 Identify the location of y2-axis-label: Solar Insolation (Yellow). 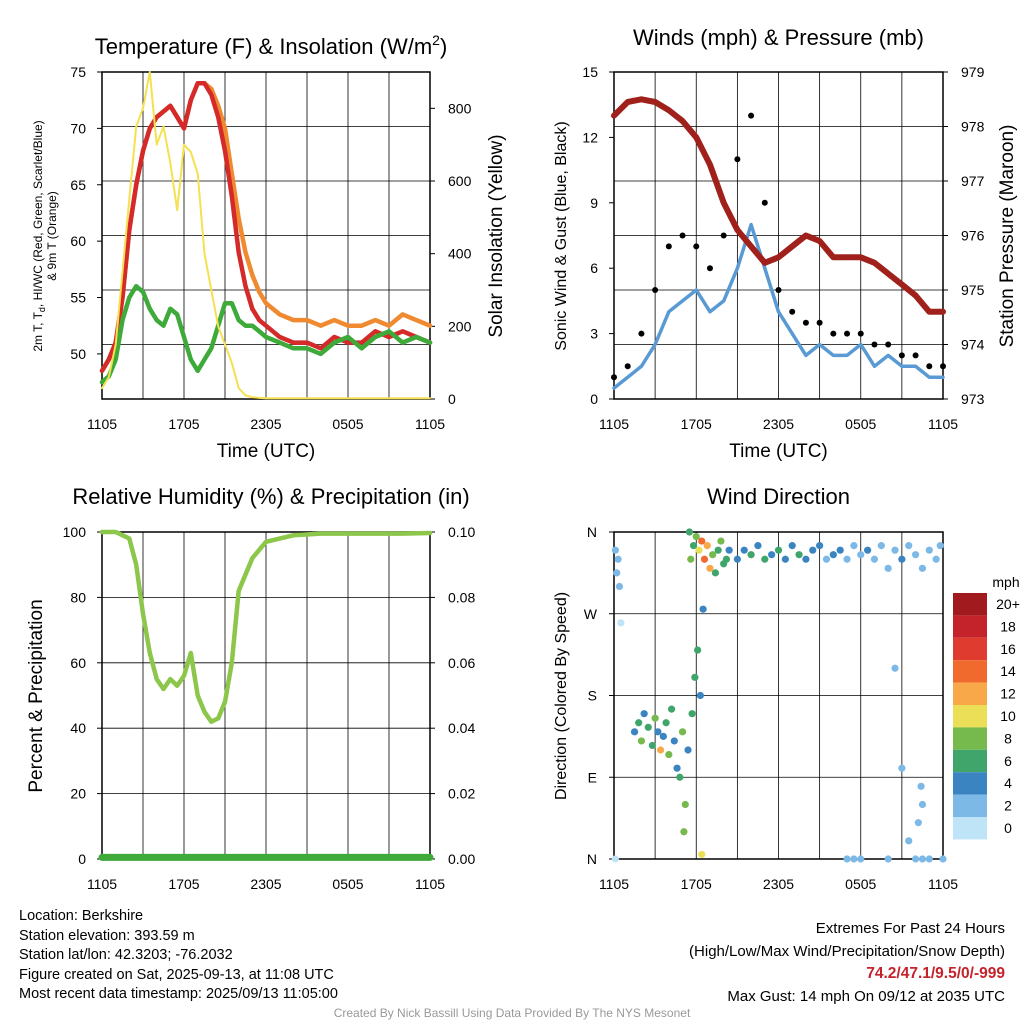
(496, 235).